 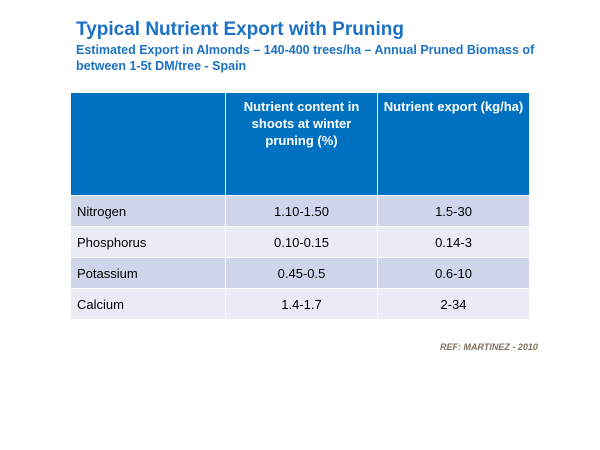 I want to click on cell-export: 2-34, so click(x=453, y=304).